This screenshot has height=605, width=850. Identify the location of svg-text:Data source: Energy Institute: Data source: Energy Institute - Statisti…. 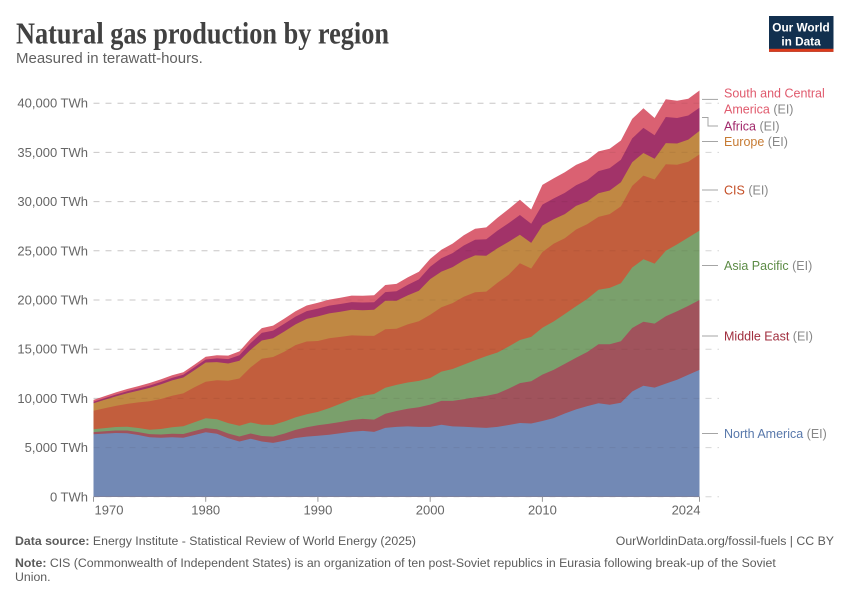
(215, 541).